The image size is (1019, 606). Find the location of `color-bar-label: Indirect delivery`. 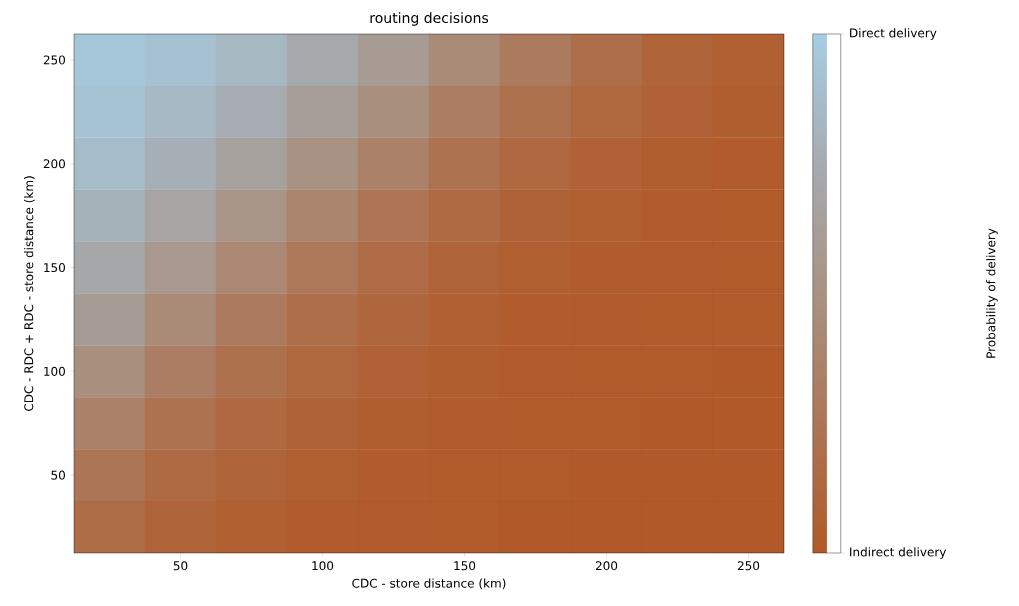

color-bar-label: Indirect delivery is located at coordinates (898, 553).